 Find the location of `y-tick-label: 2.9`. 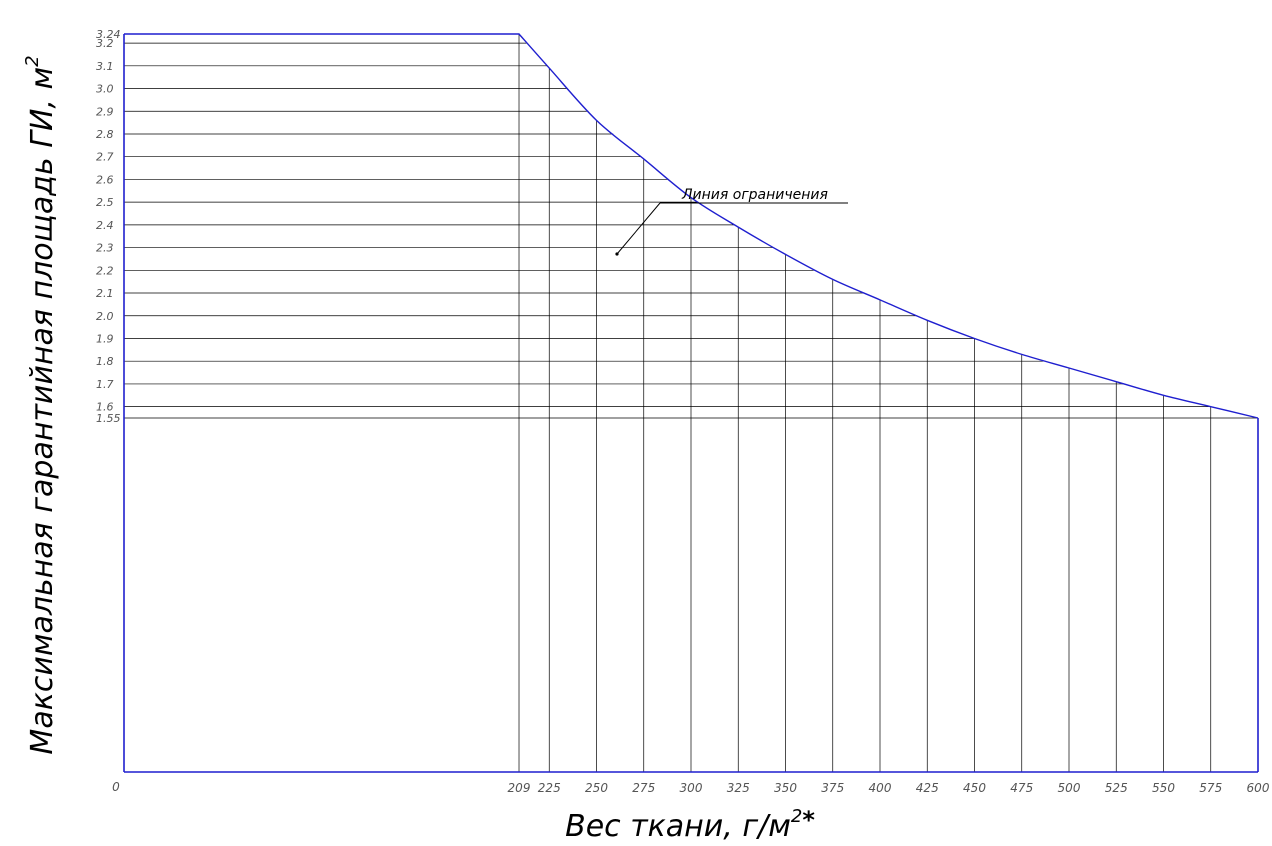

y-tick-label: 2.9 is located at coordinates (105, 111).